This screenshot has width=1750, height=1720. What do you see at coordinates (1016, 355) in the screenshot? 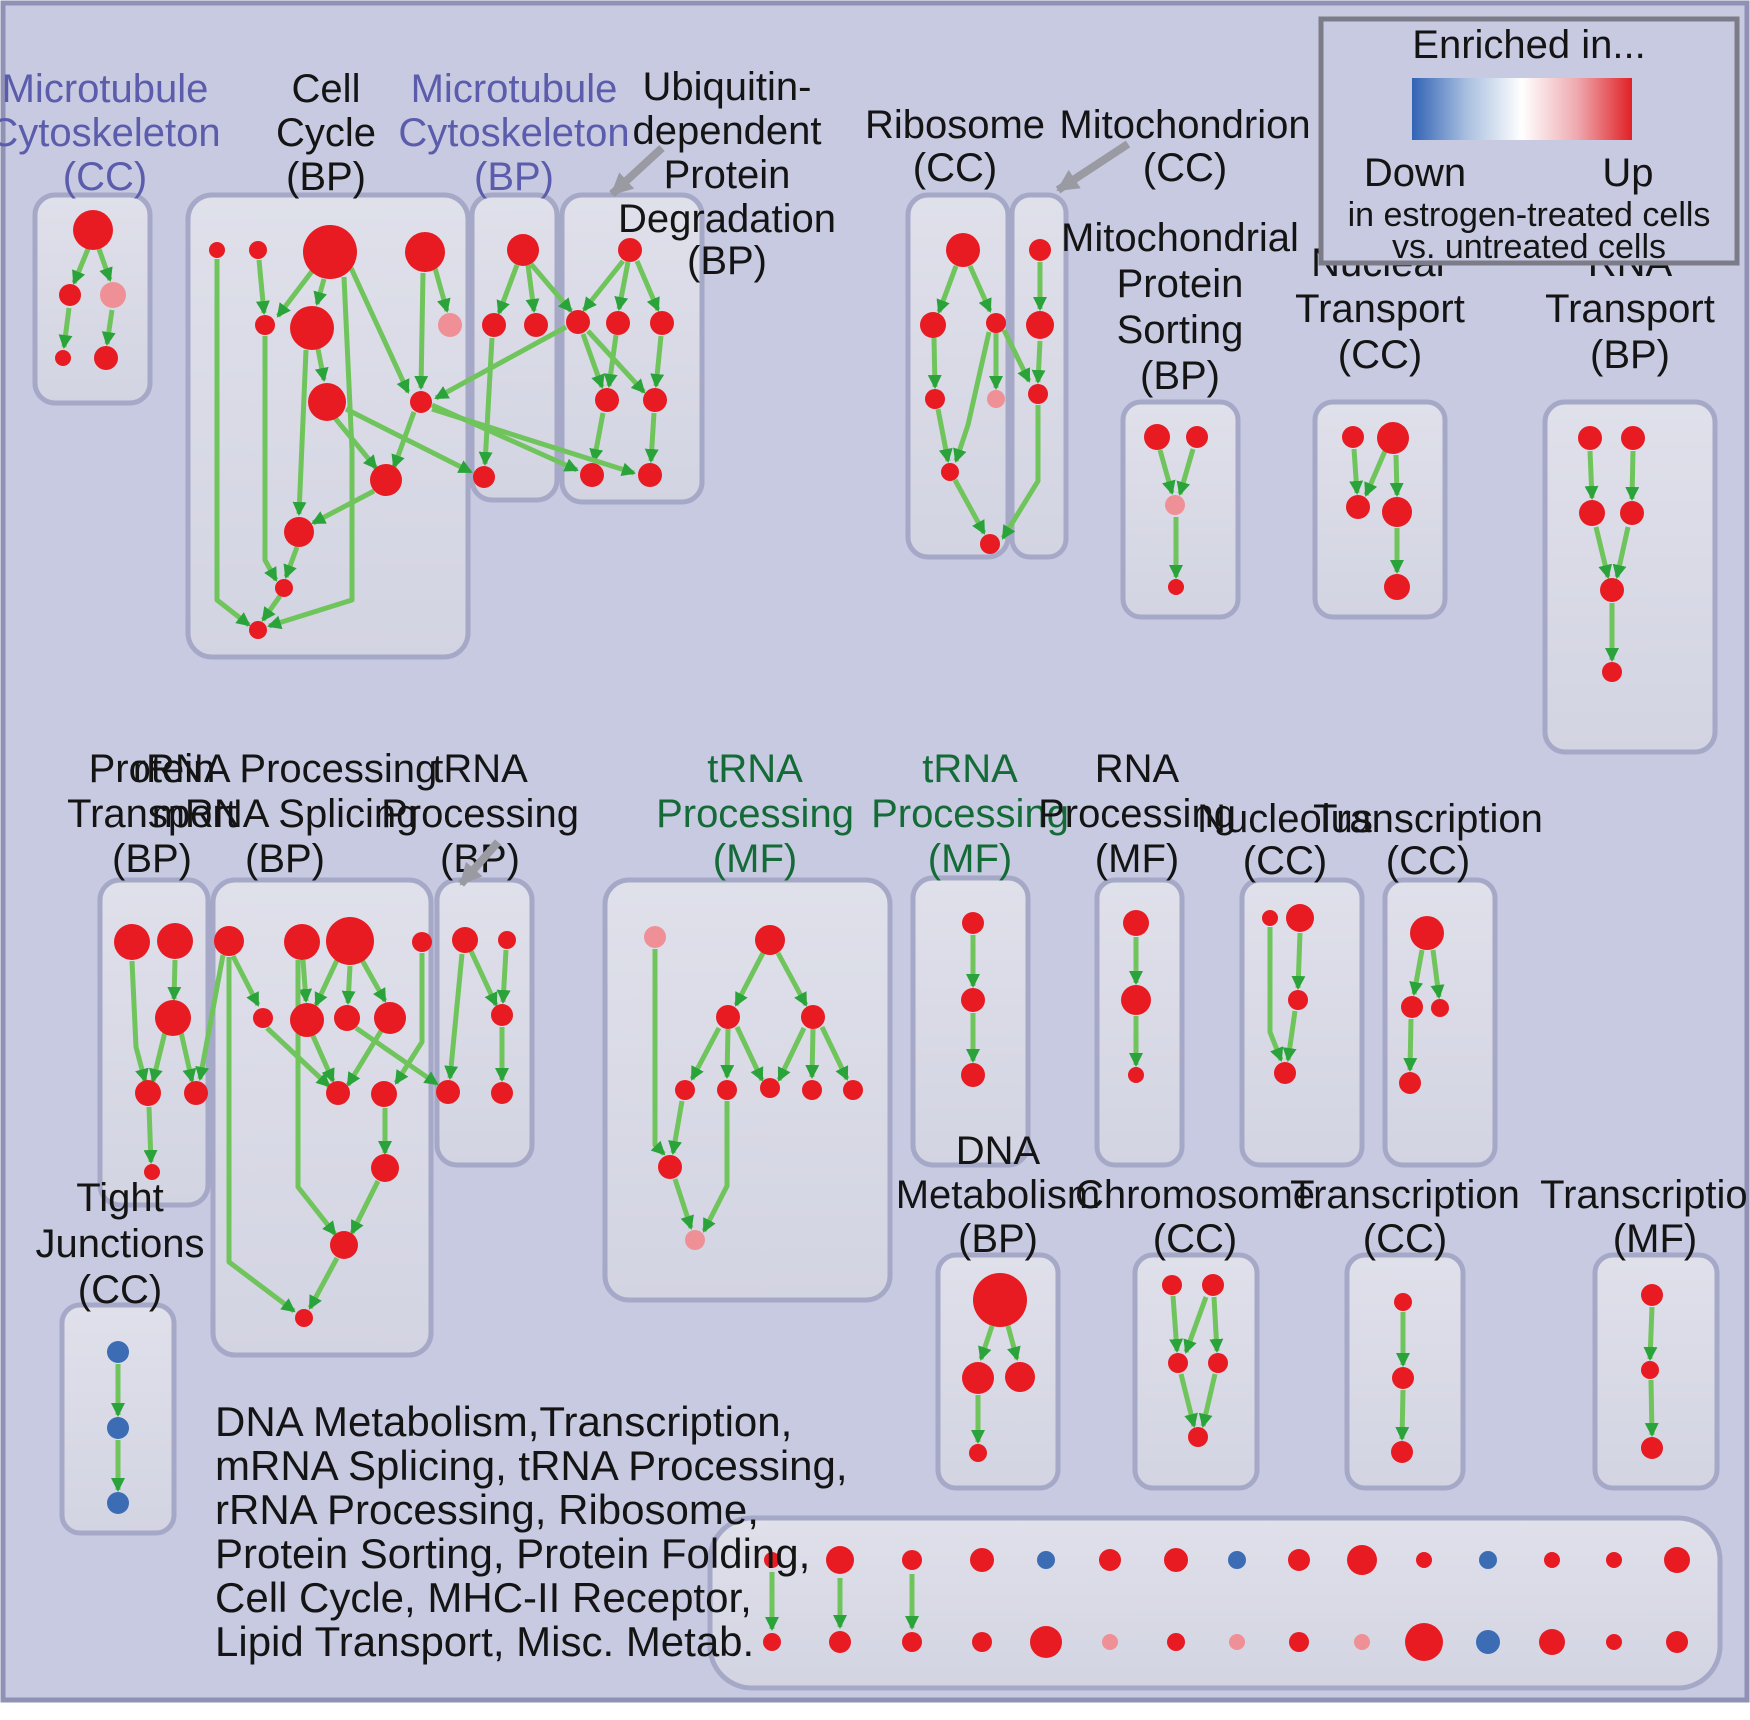
I see `cross-edge-ribosome-to-mitochondrion` at bounding box center [1016, 355].